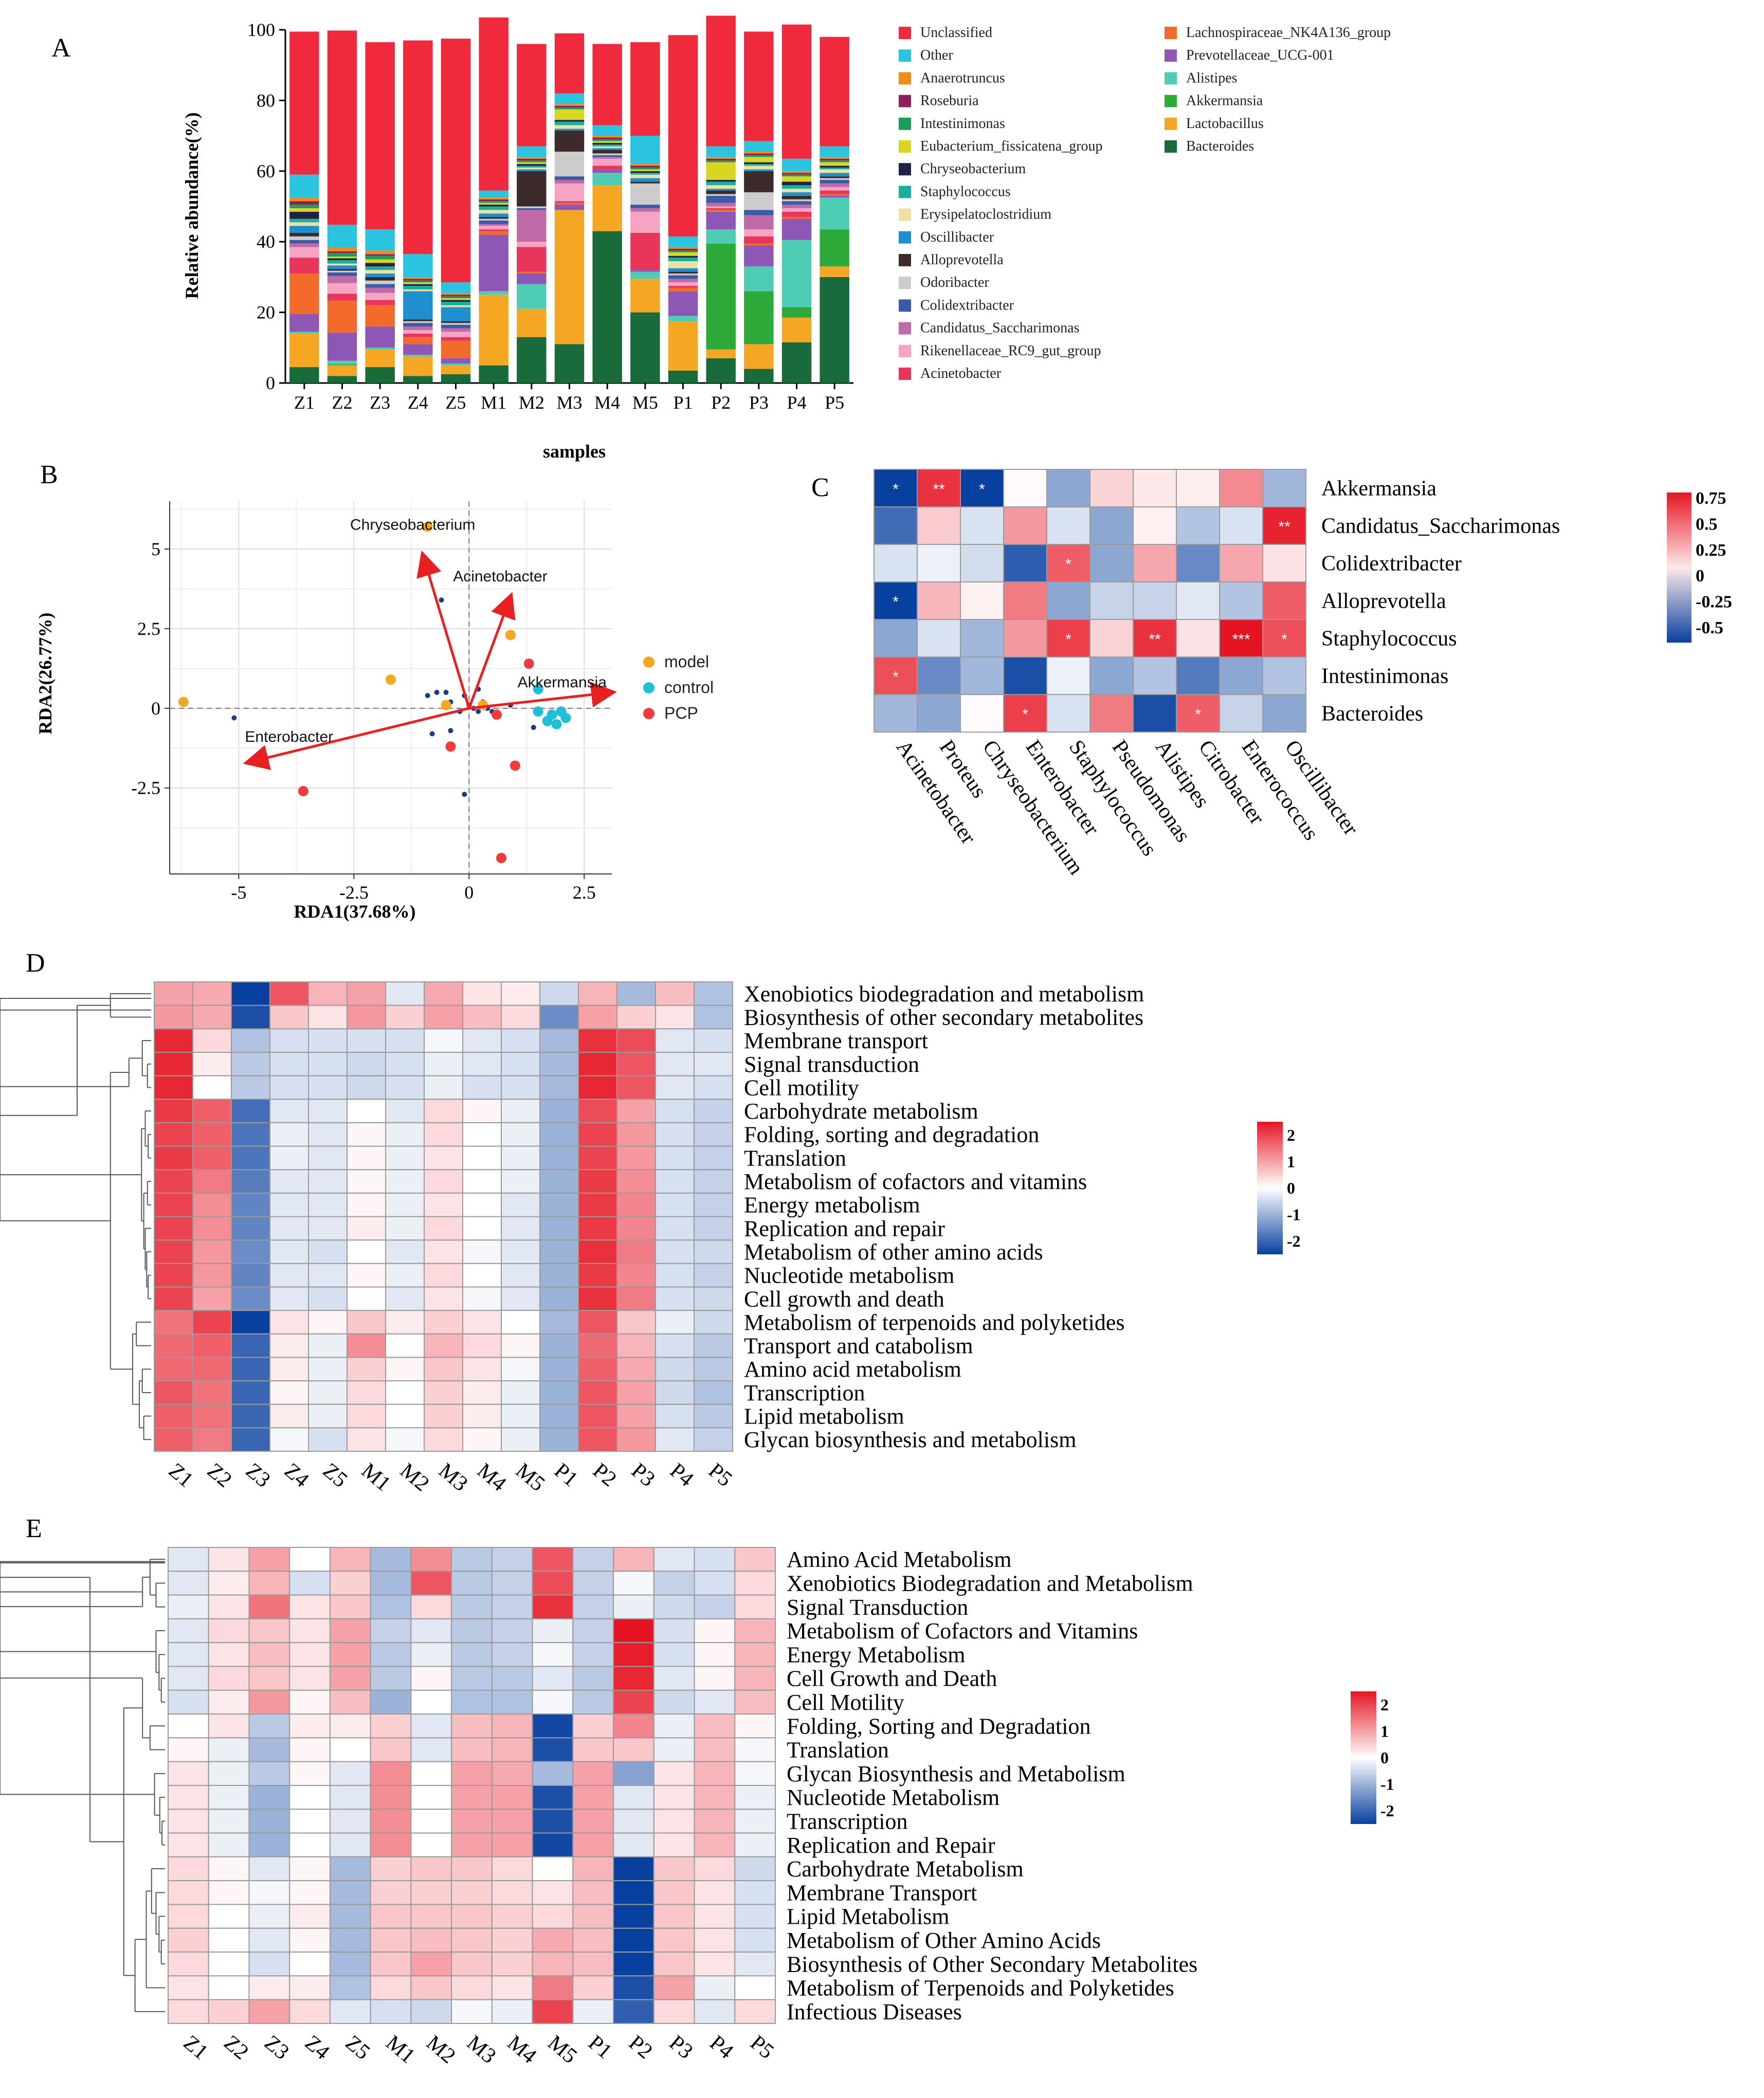 The width and height of the screenshot is (1764, 2098). I want to click on x-tick-label: M5, so click(645, 402).